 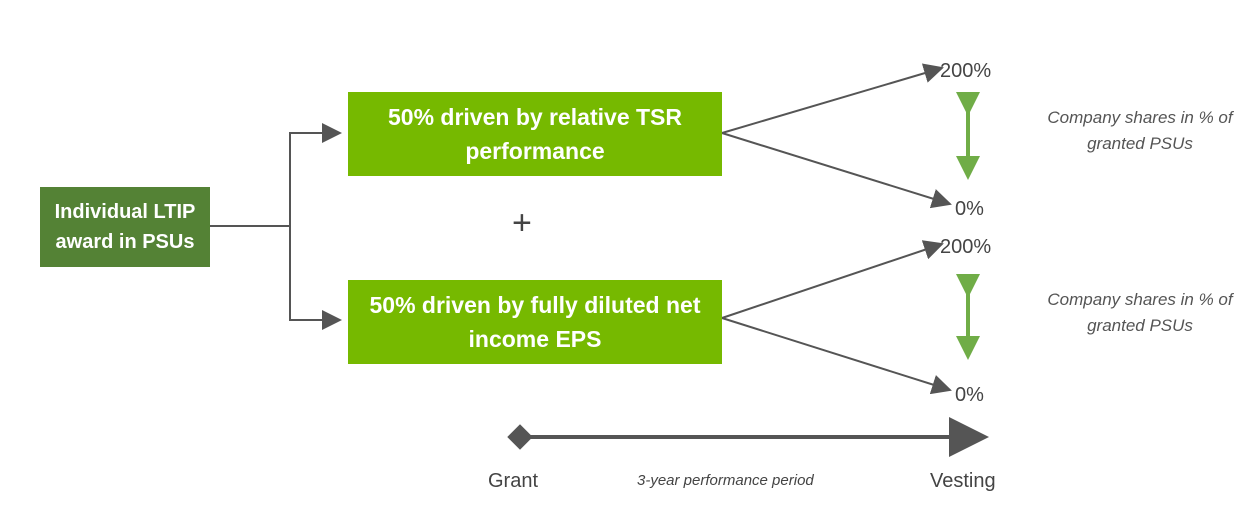 What do you see at coordinates (522, 223) in the screenshot?
I see `plus: +` at bounding box center [522, 223].